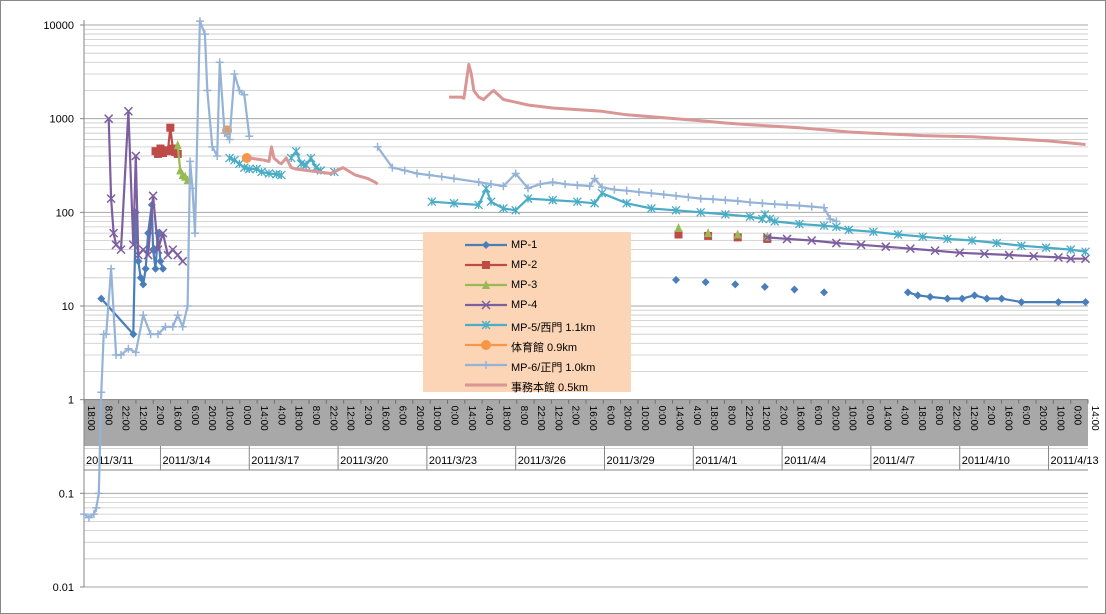 This screenshot has width=1106, height=614. Describe the element at coordinates (782, 416) in the screenshot. I see `x-hour-tick-label: 2:00` at that location.